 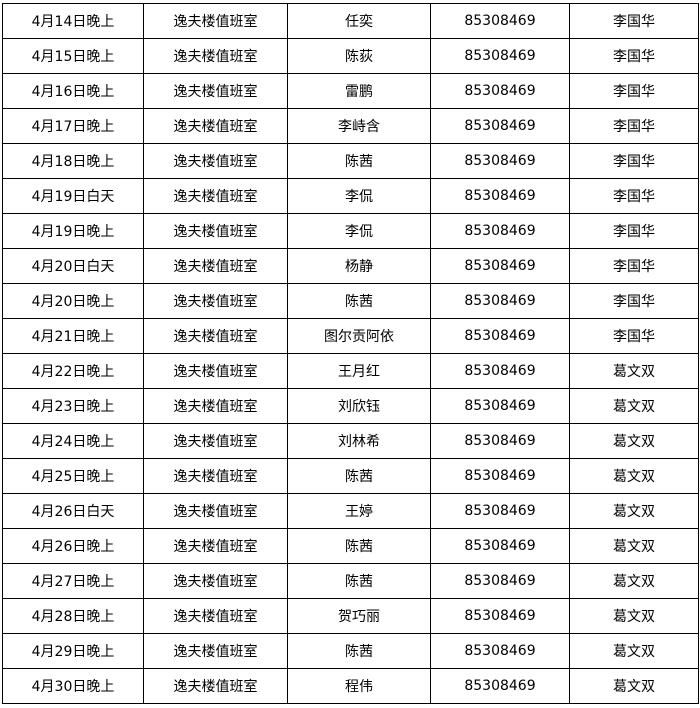 What do you see at coordinates (350, 161) in the screenshot?
I see `table-row: 4月18日晚上 逸夫楼值班室 陈茜 85308469 李国华` at bounding box center [350, 161].